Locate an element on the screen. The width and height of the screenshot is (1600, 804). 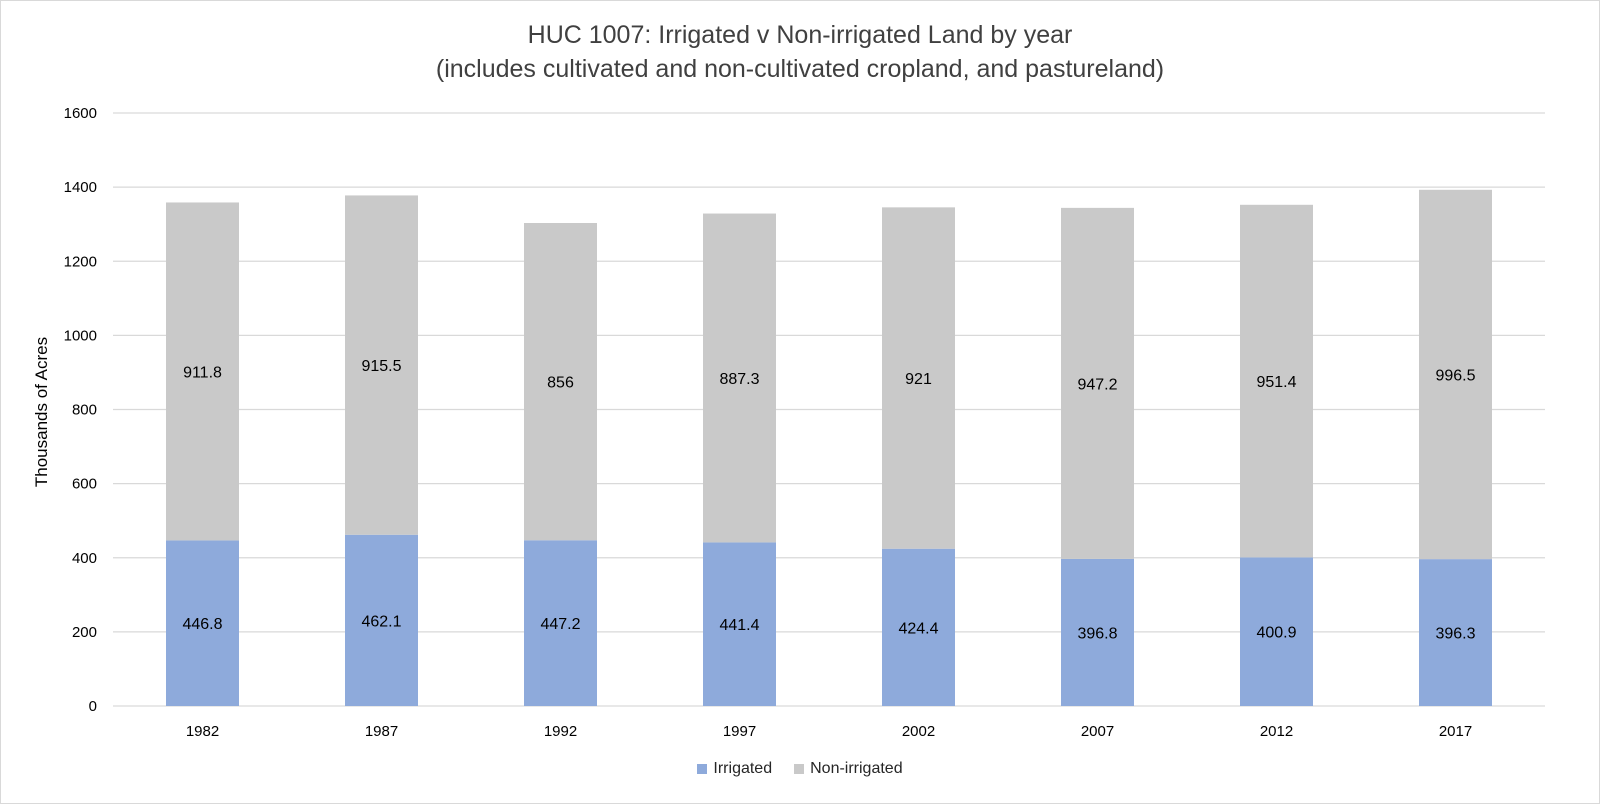
x-tick-label: 2007 is located at coordinates (1097, 731).